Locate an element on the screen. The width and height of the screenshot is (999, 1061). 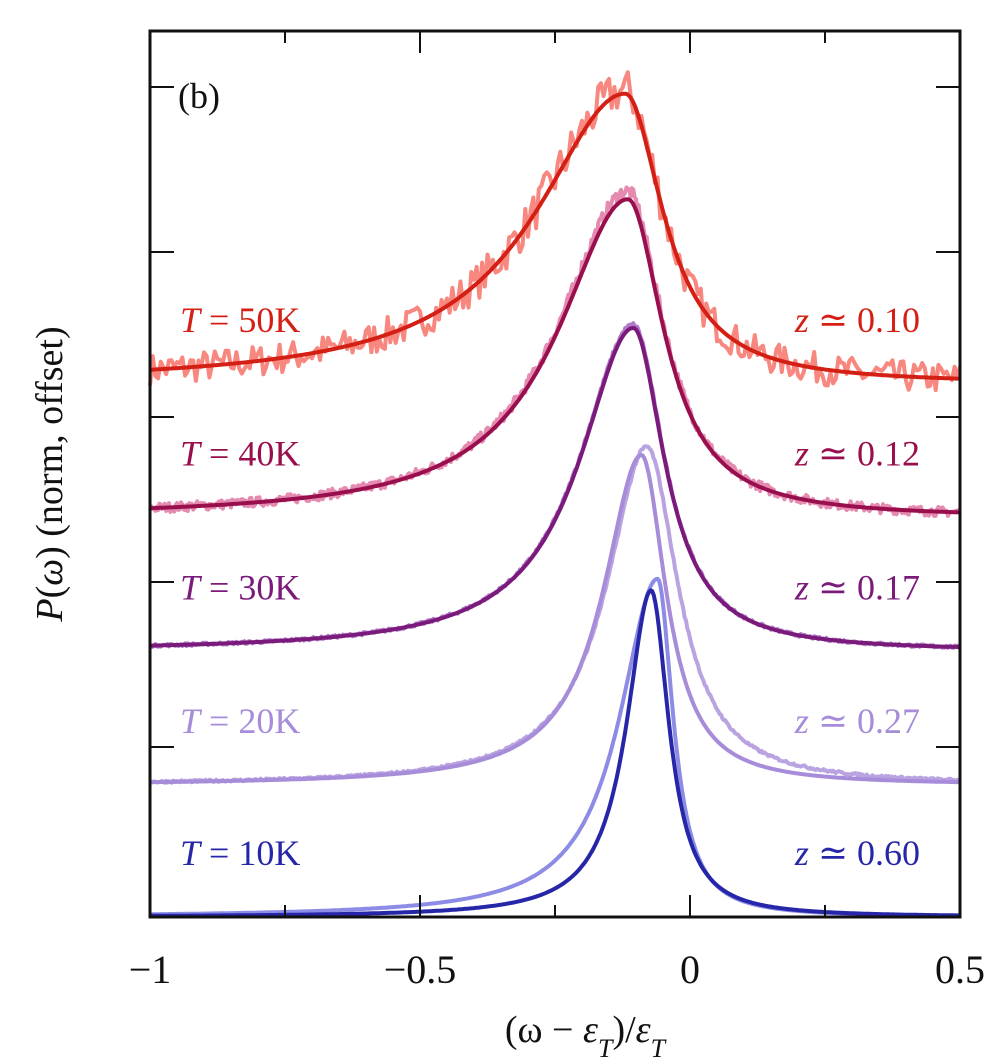
x-tick-label: 0.5 is located at coordinates (960, 969).